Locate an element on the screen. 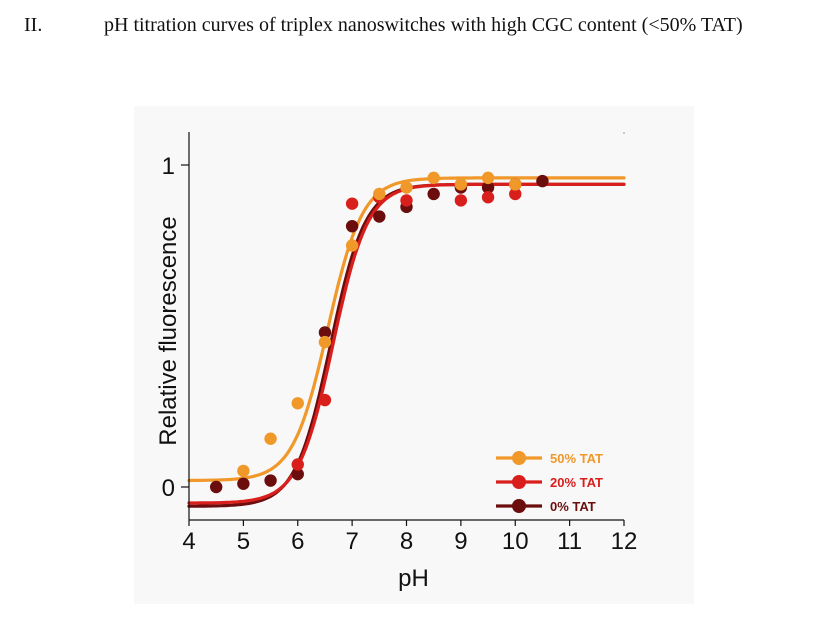 The image size is (831, 621). x-tick-label: 5 is located at coordinates (243, 541).